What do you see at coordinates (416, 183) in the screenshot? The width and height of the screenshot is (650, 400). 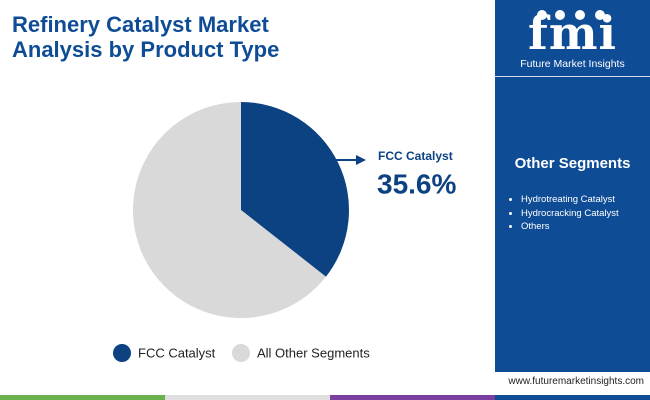 I see `callout-value: 35.6%` at bounding box center [416, 183].